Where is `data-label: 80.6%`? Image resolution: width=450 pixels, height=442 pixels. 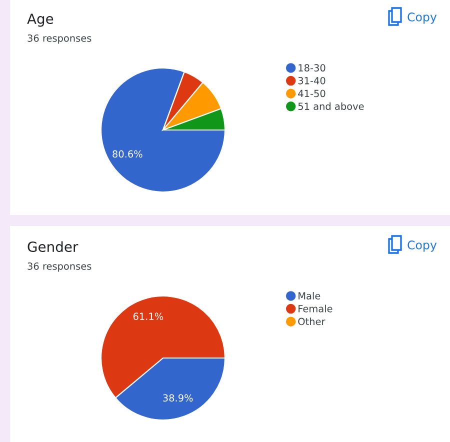 data-label: 80.6% is located at coordinates (127, 154).